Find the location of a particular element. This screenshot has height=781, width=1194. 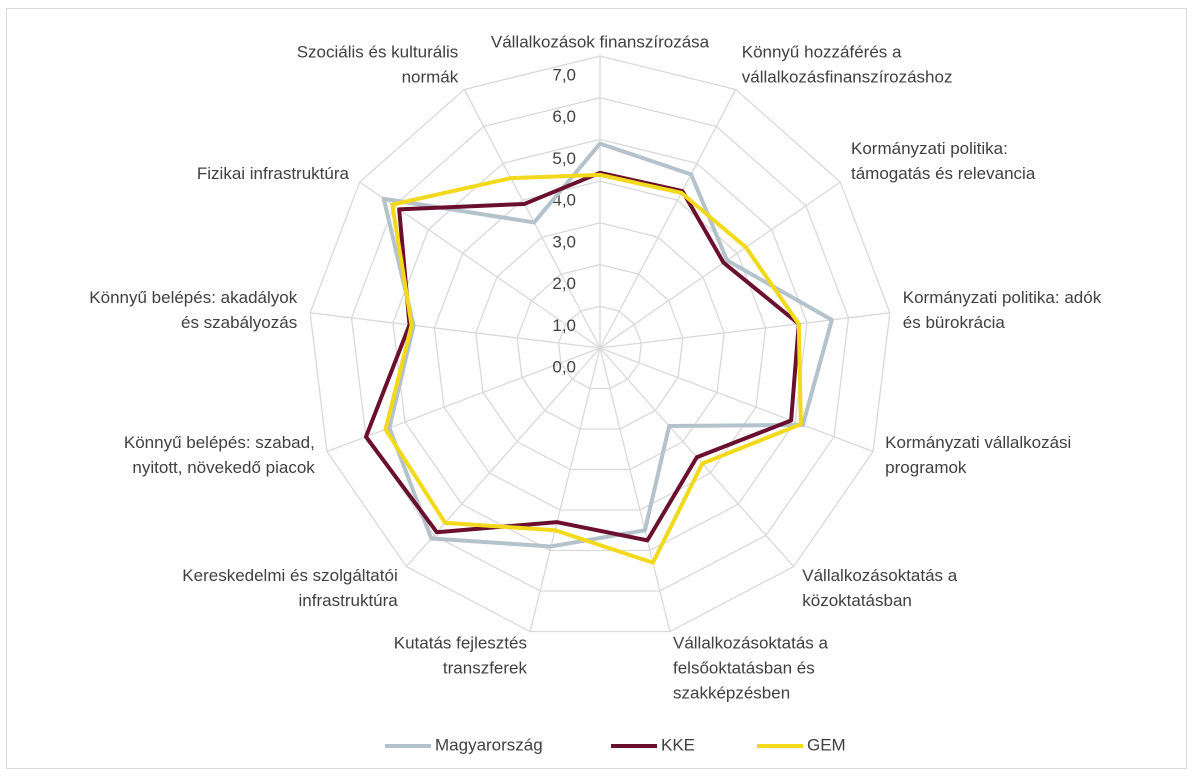

legend-label: KKE is located at coordinates (678, 744).